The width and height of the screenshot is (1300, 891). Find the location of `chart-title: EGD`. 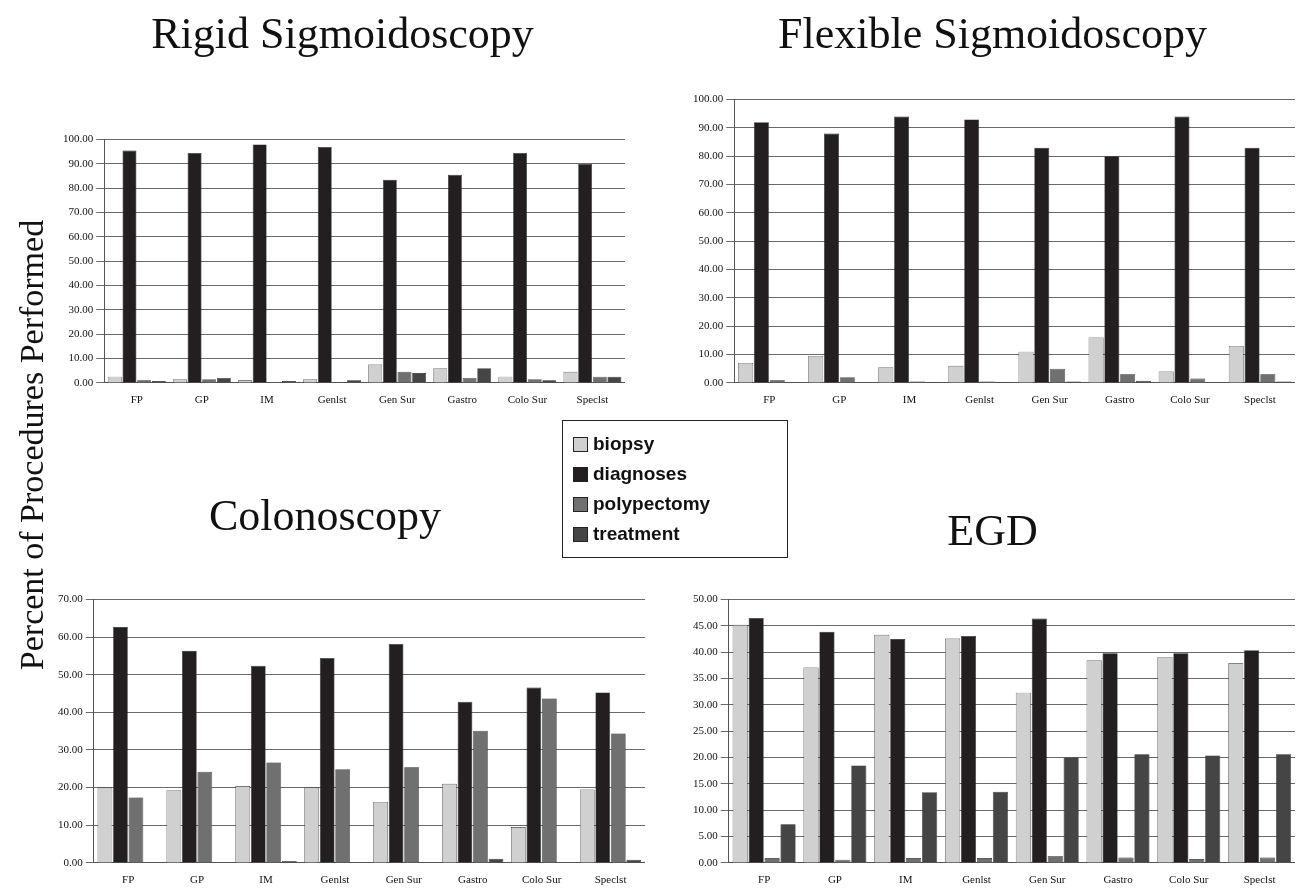

chart-title: EGD is located at coordinates (992, 530).